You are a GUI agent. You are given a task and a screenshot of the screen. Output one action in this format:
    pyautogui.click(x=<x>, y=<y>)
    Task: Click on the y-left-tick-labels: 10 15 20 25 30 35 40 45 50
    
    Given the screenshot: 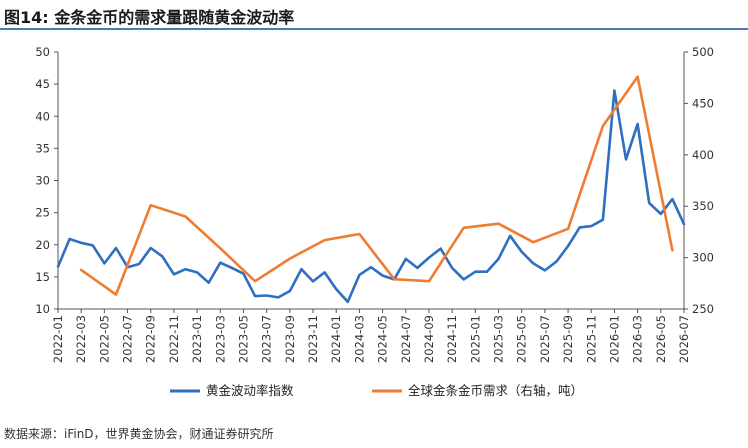 What is the action you would take?
    pyautogui.click(x=42, y=180)
    